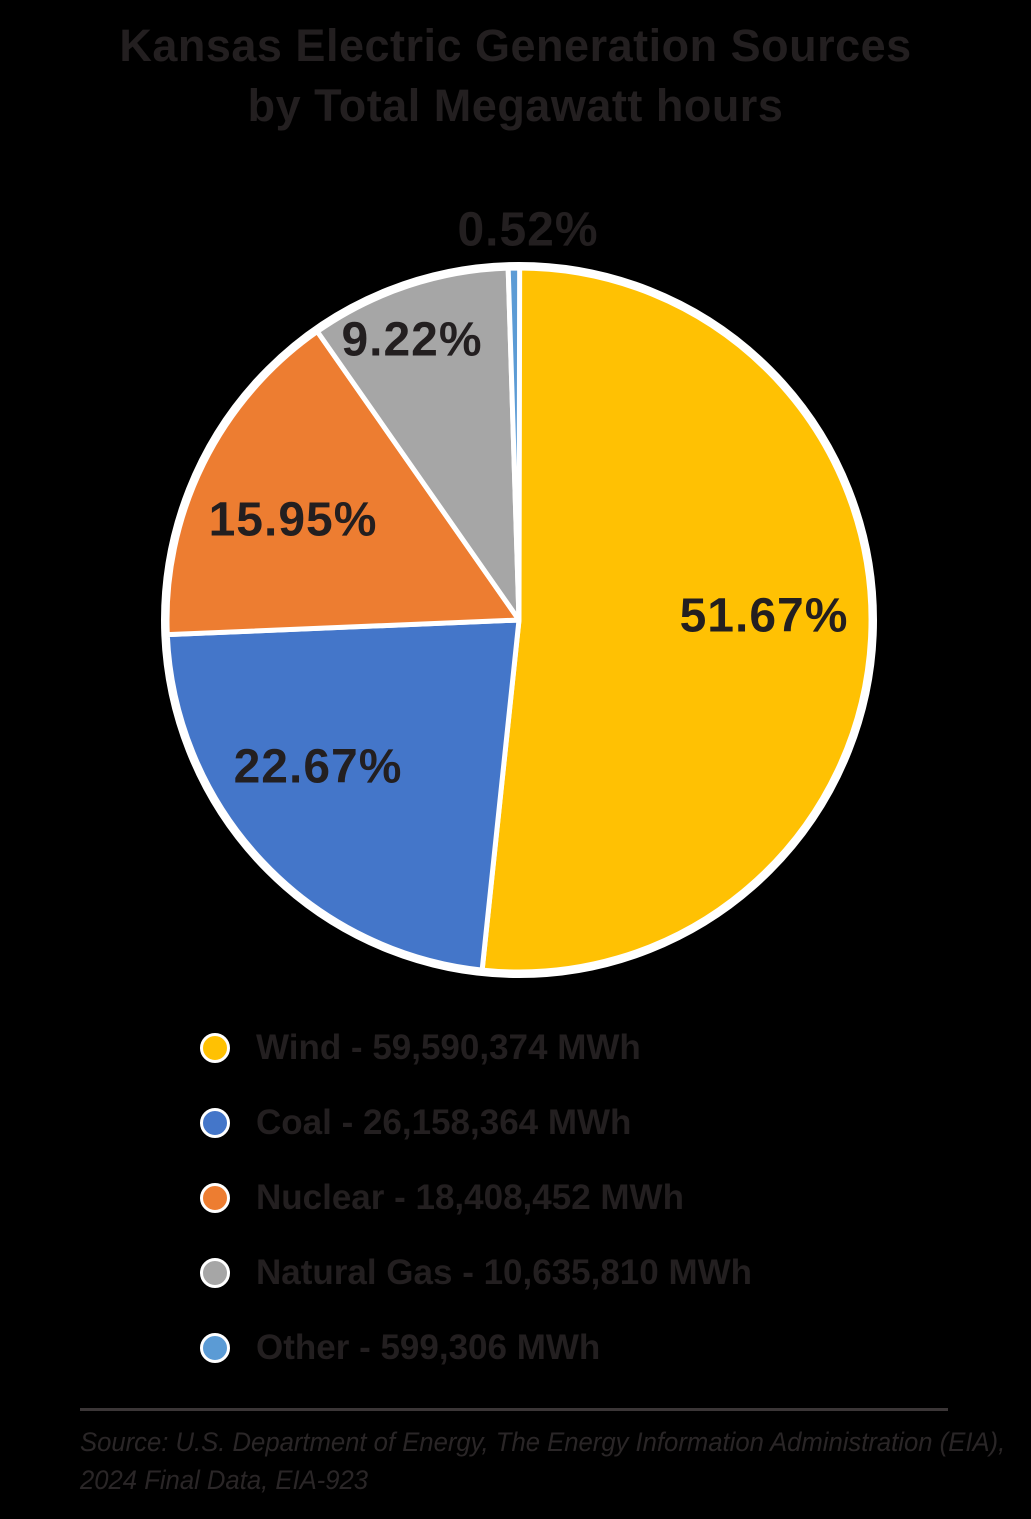 The image size is (1031, 1519). What do you see at coordinates (764, 616) in the screenshot?
I see `slice-label-wind: 51.67%` at bounding box center [764, 616].